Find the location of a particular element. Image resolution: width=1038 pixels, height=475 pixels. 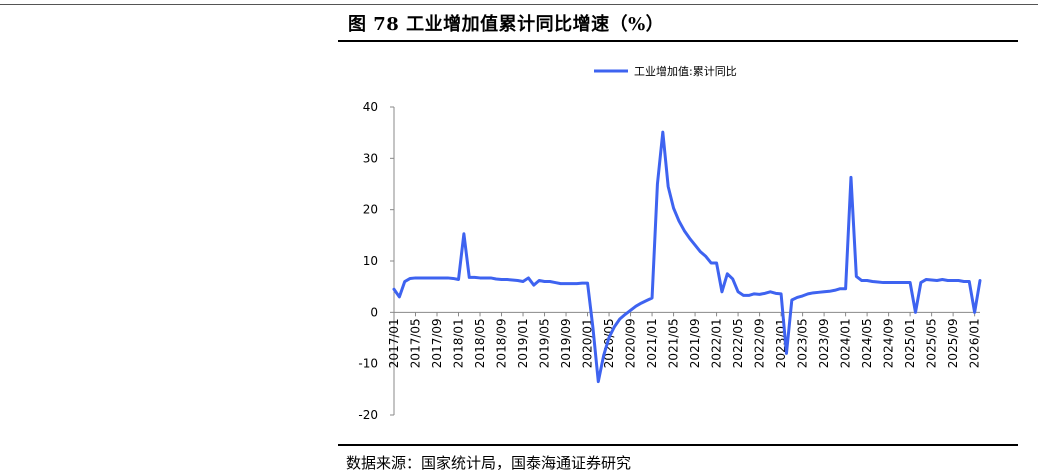

x-tick-label: 2019/01 is located at coordinates (523, 343).